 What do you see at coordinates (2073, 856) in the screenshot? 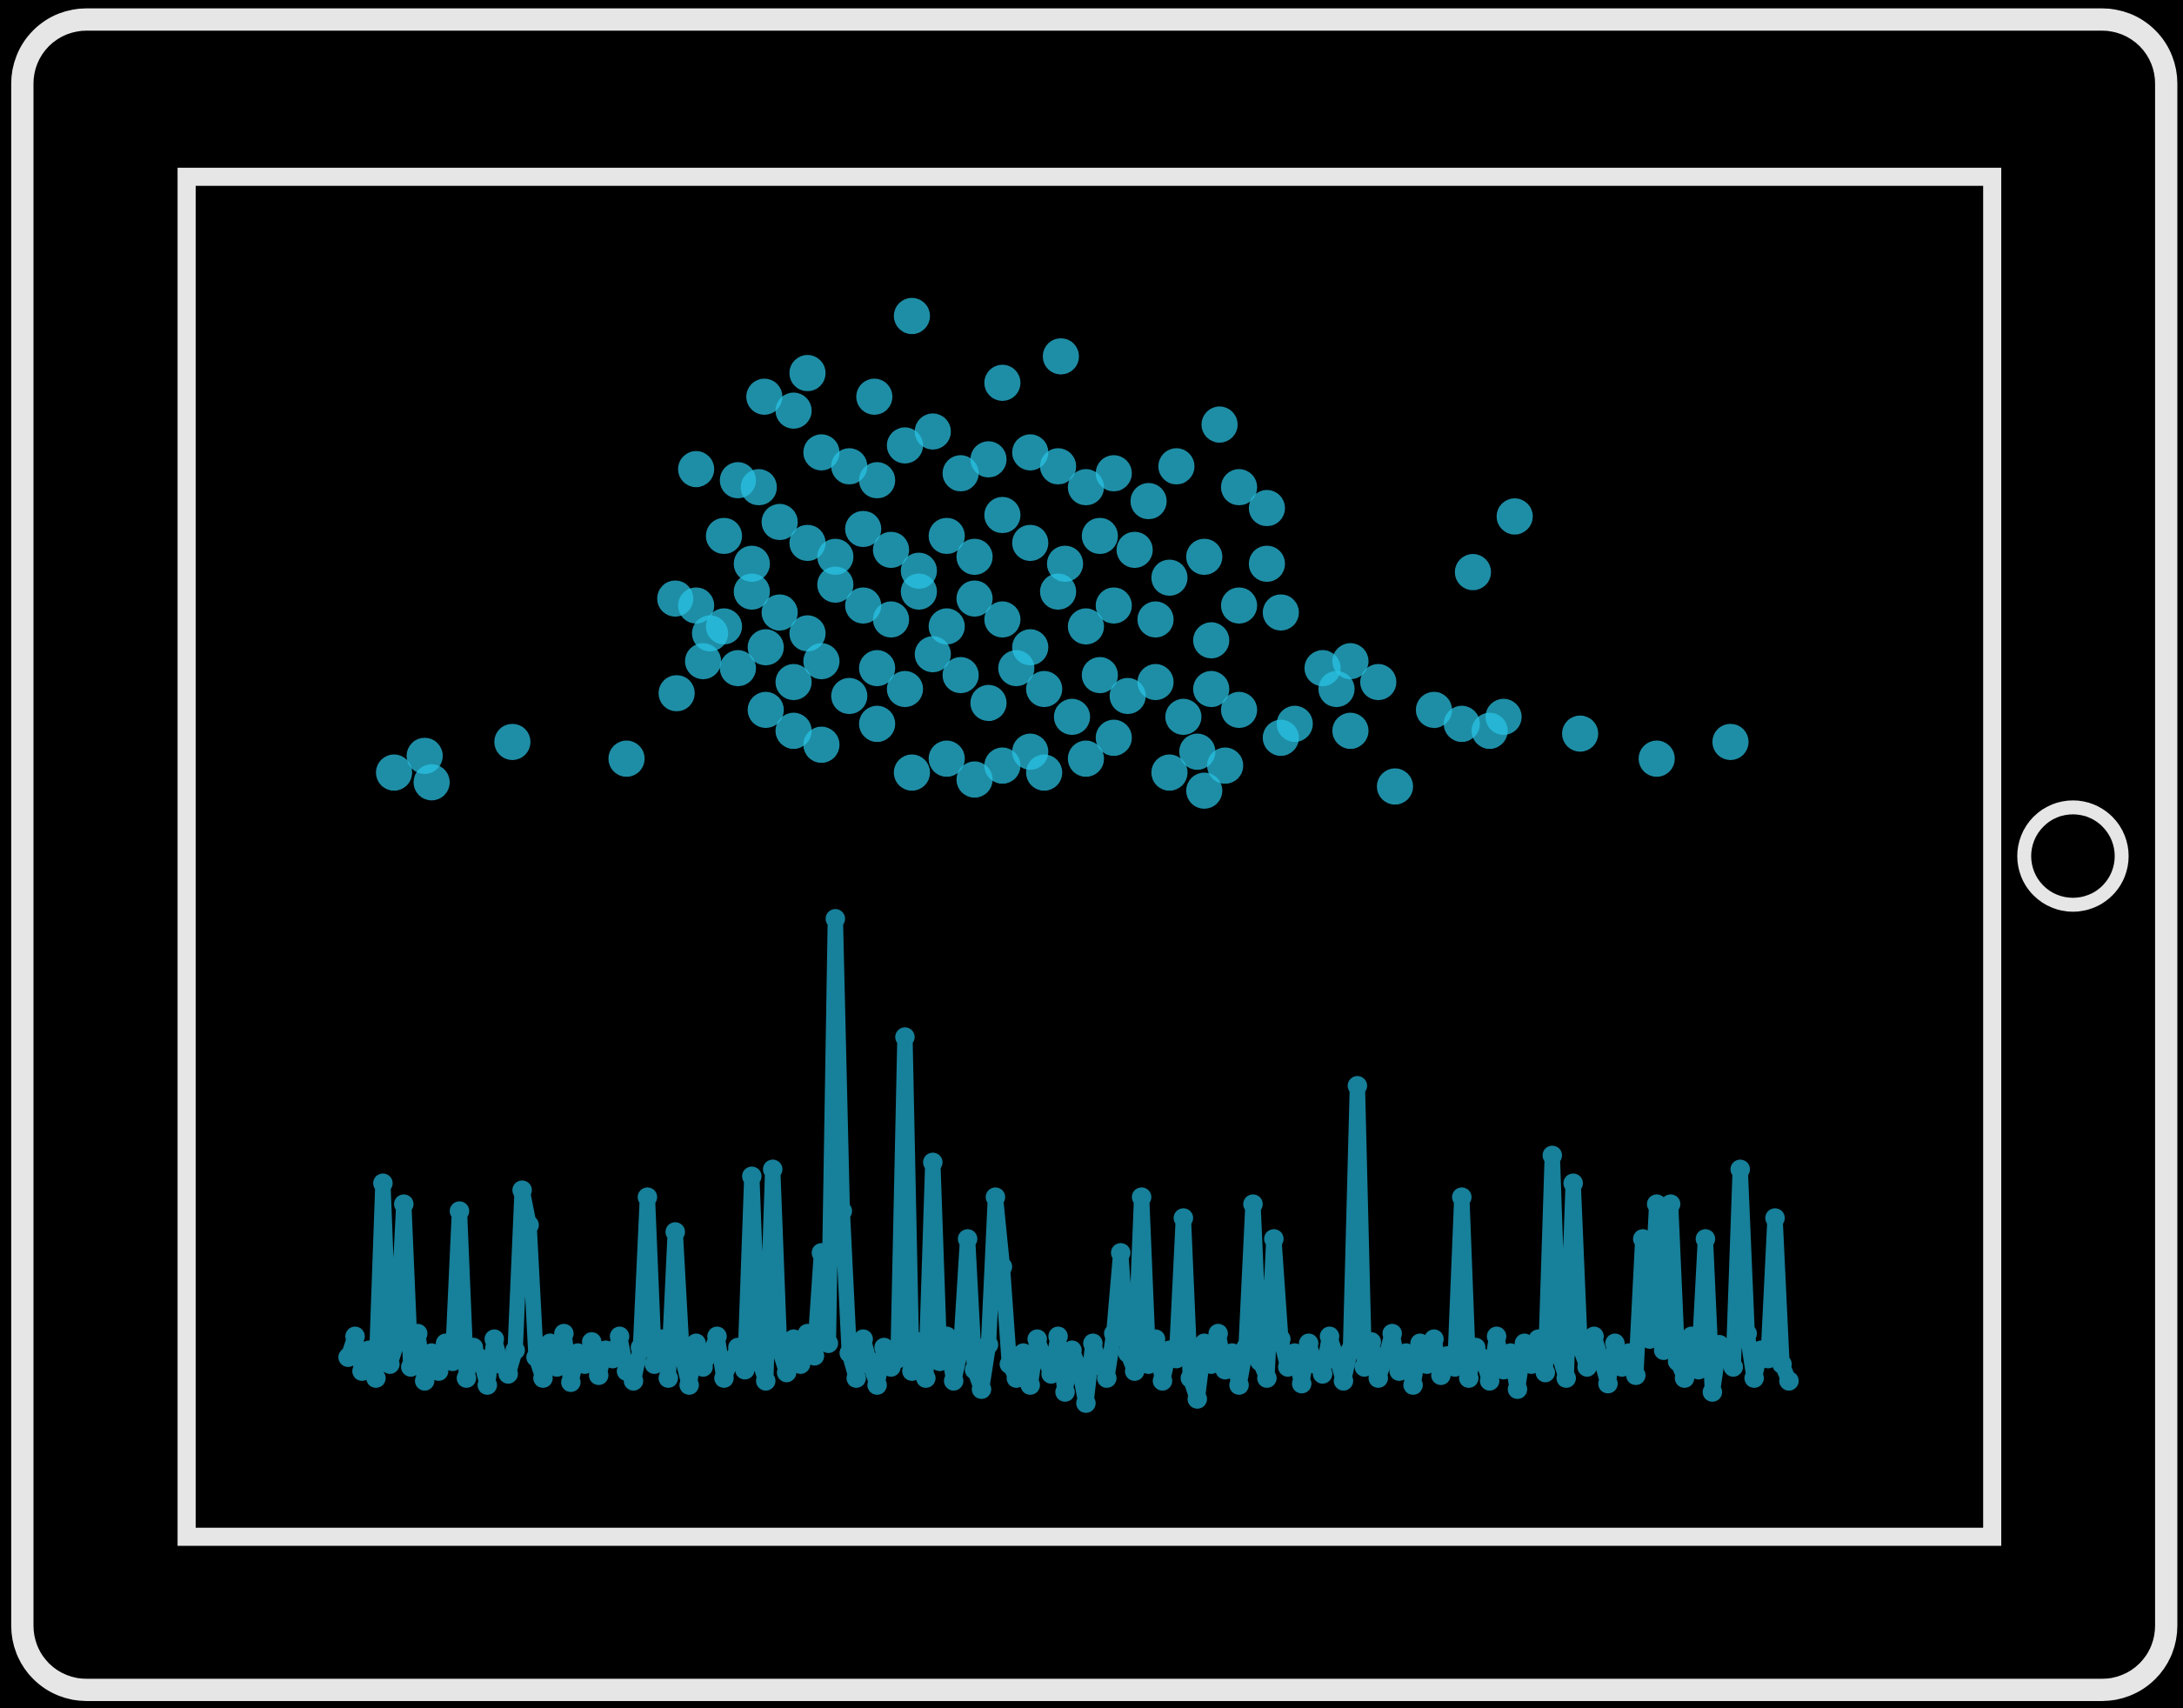
I see `home-button` at bounding box center [2073, 856].